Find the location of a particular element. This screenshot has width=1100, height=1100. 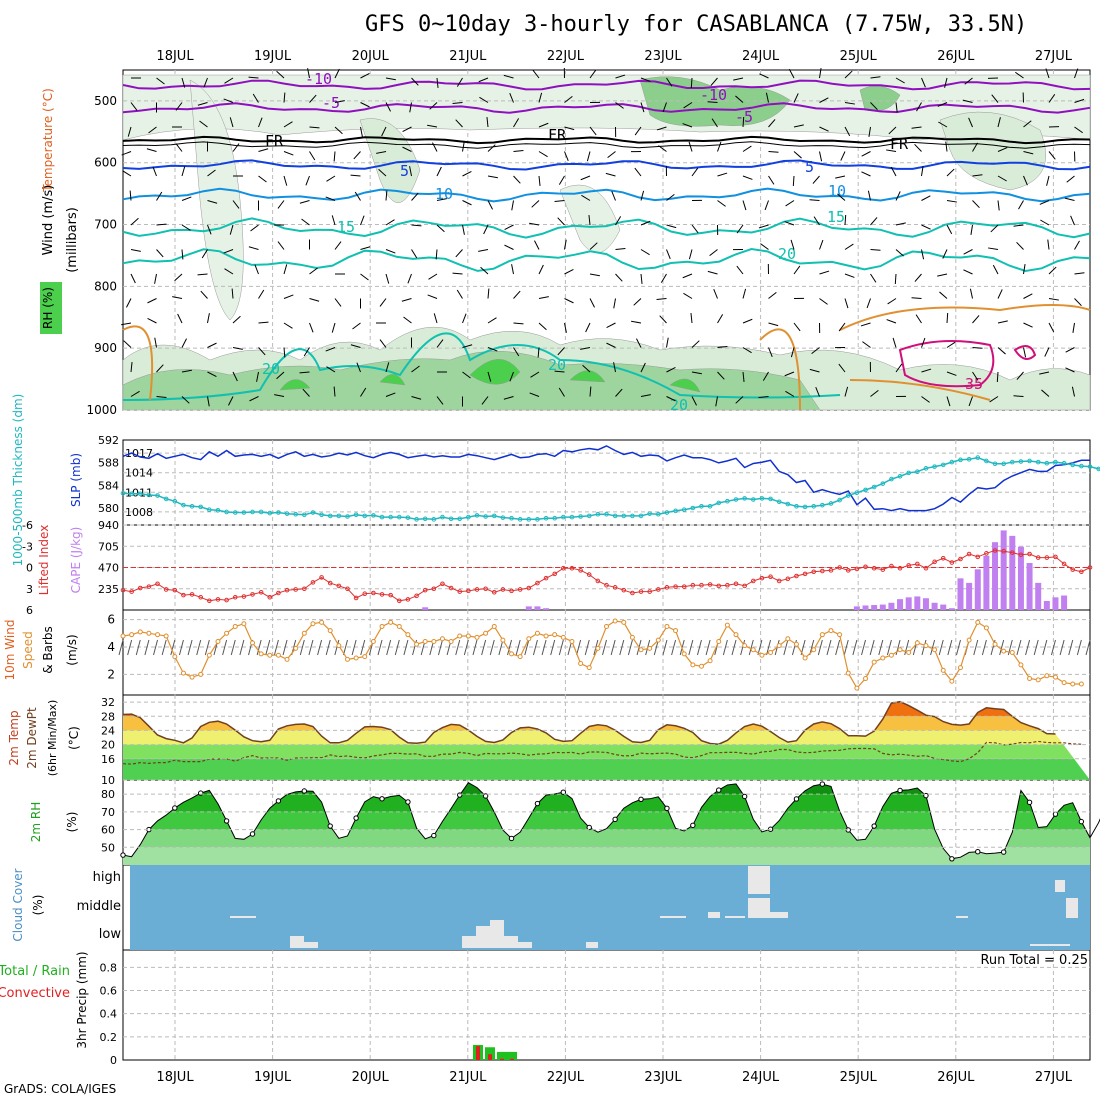

date-label-bottom: 25JUL is located at coordinates (859, 1077).